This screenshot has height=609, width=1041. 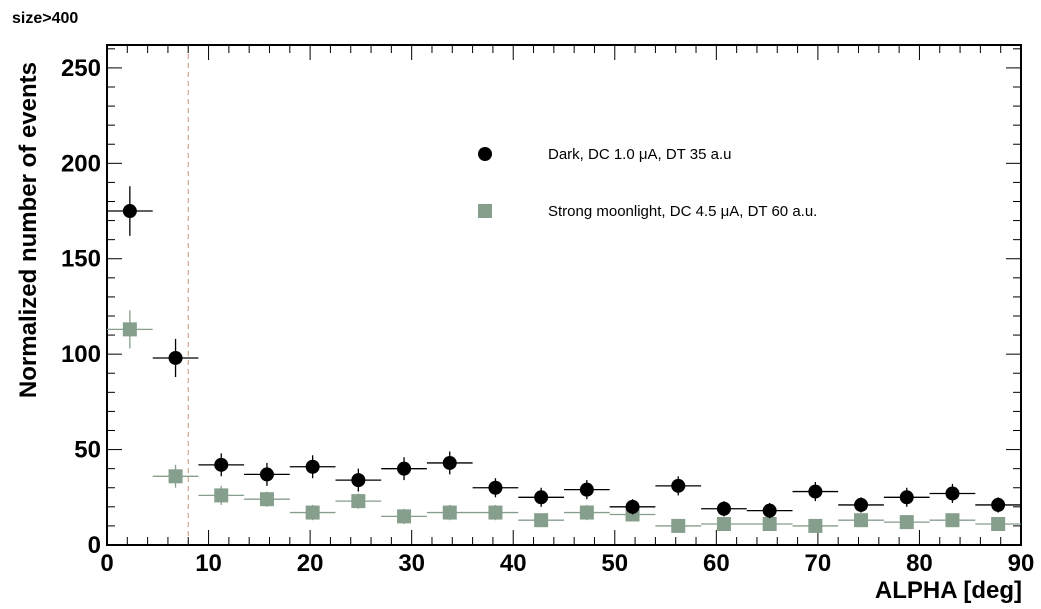 What do you see at coordinates (28, 230) in the screenshot?
I see `y-axis-title: Normalized number of events` at bounding box center [28, 230].